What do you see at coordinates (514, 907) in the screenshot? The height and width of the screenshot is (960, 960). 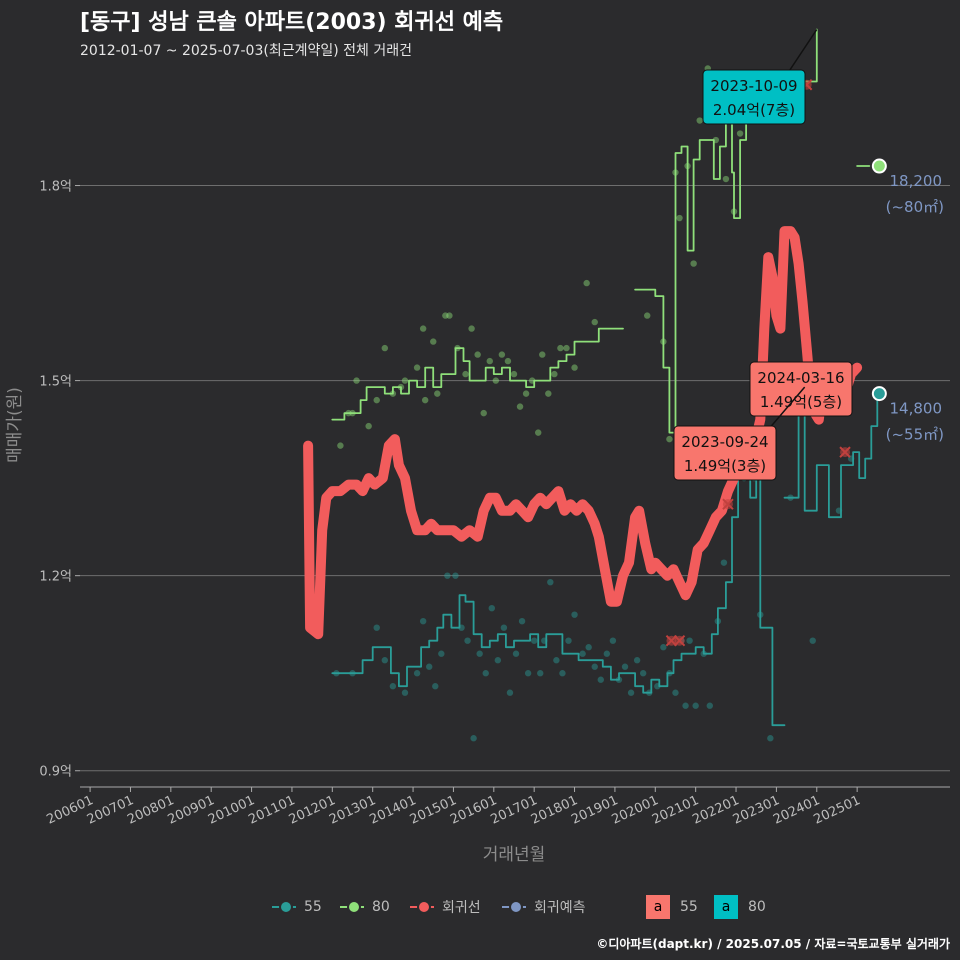 I see `legend-swatch-prediction` at bounding box center [514, 907].